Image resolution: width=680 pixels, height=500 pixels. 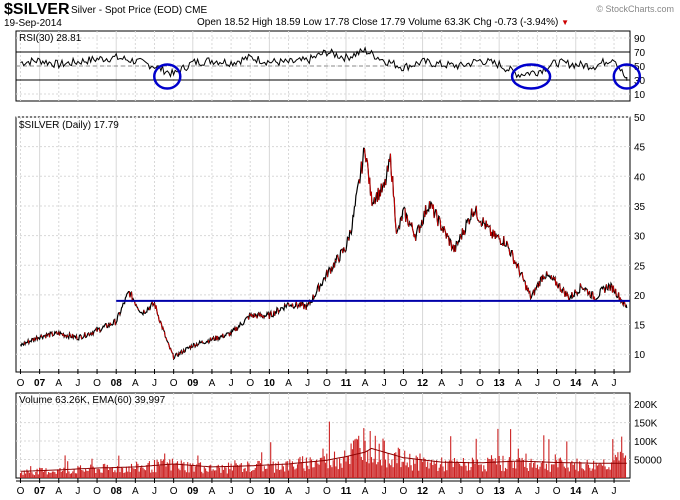 What do you see at coordinates (646, 424) in the screenshot?
I see `volume-y-tick-label: 150K` at bounding box center [646, 424].